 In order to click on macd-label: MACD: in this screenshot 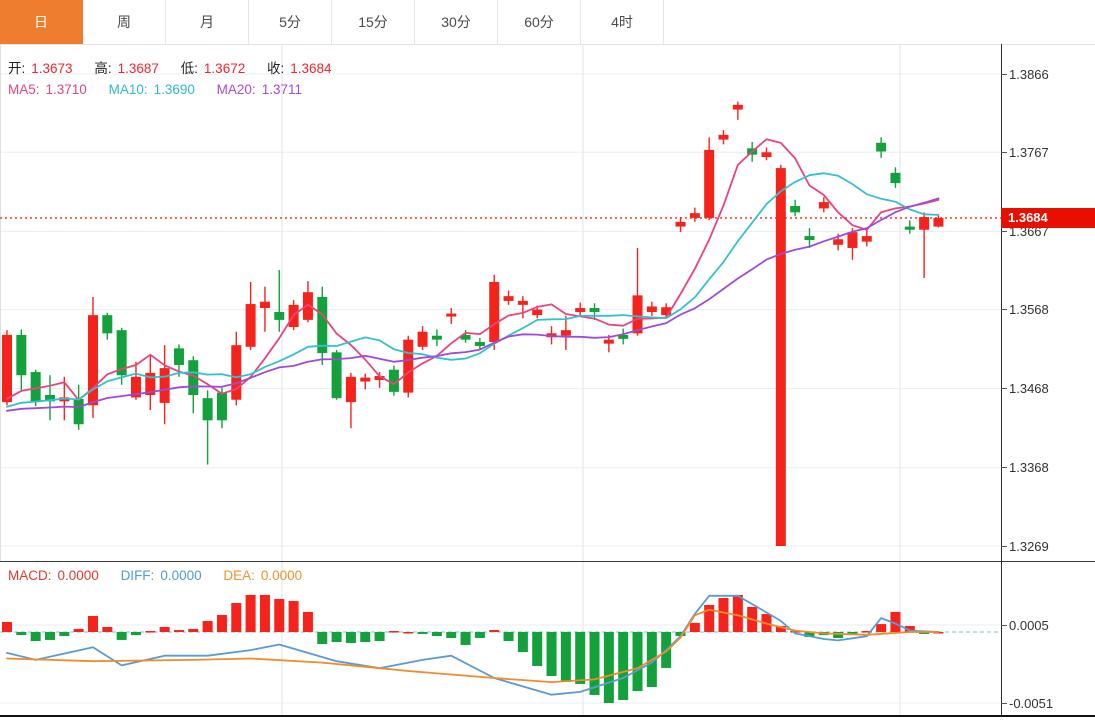, I will do `click(30, 575)`.